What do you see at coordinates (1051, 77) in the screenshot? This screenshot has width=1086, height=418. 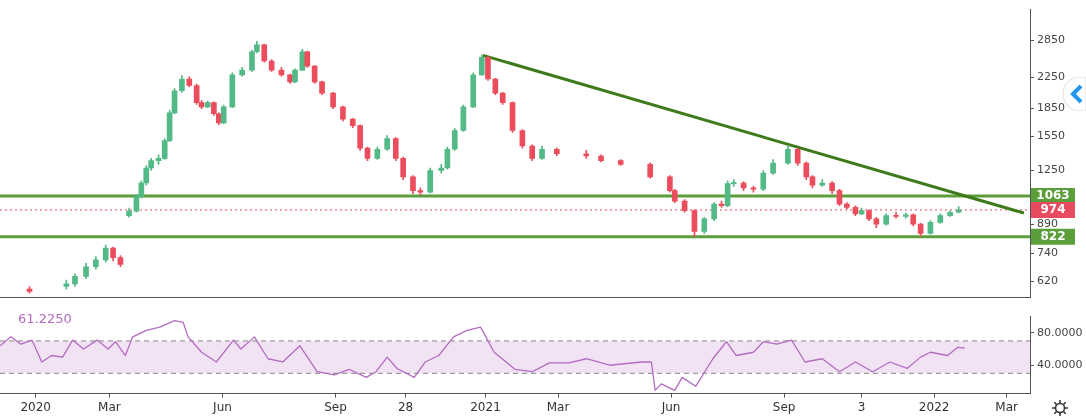 I see `y-tick-label: 2250` at bounding box center [1051, 77].